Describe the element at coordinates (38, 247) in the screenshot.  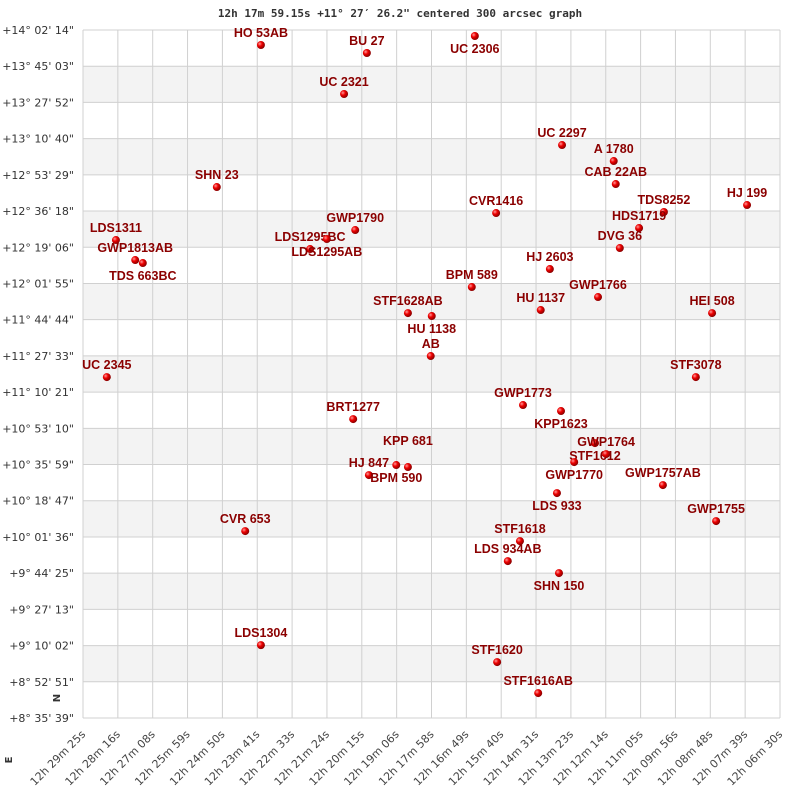
I see `y-tick-label: +12° 19' 06"` at that location.